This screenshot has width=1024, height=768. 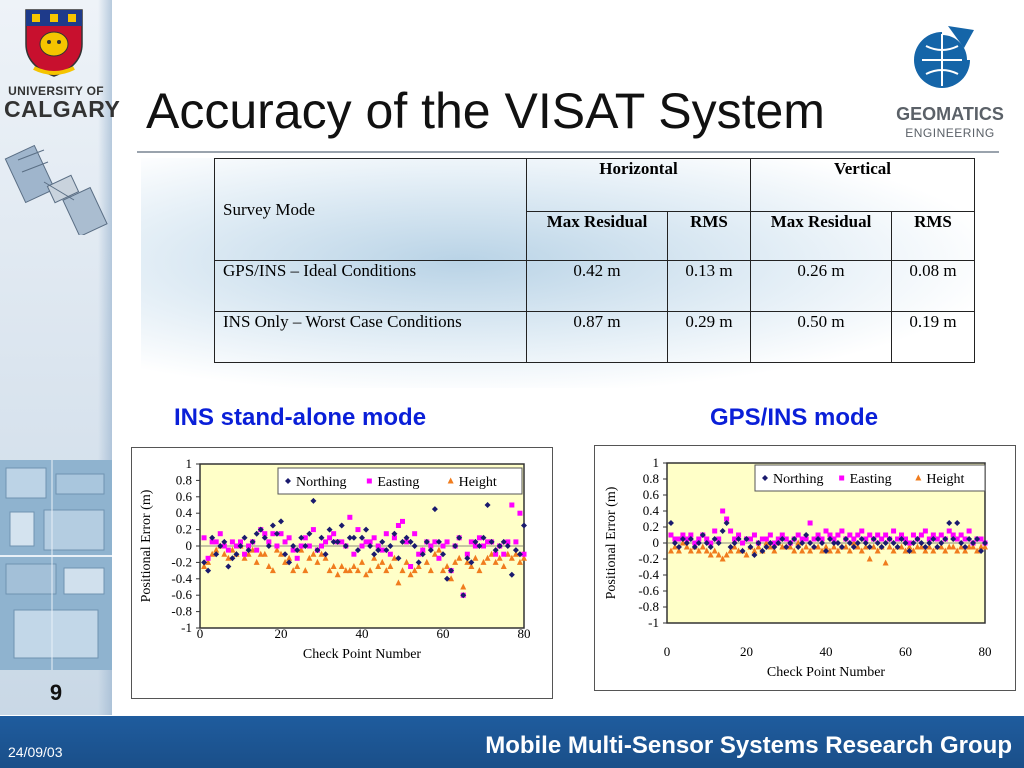 I want to click on vertical-header: Vertical, so click(x=862, y=185).